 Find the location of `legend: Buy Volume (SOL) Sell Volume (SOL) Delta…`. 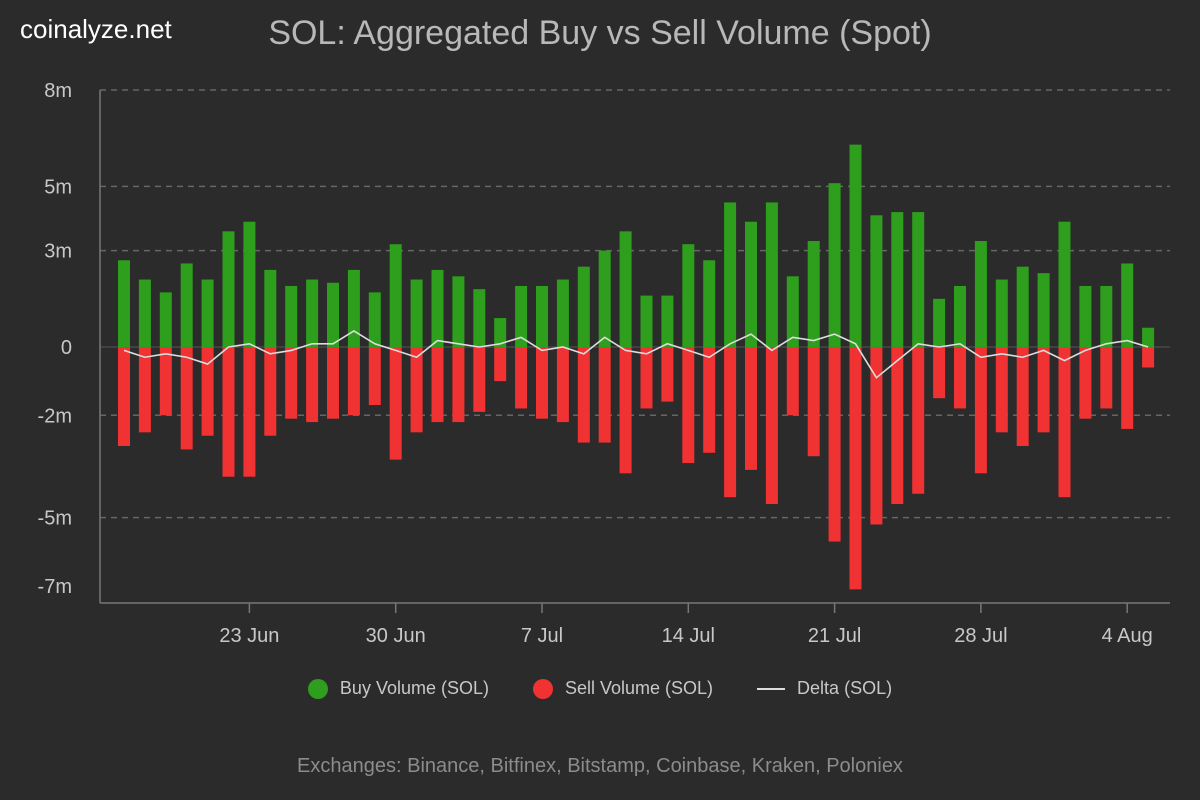

legend: Buy Volume (SOL) Sell Volume (SOL) Delta… is located at coordinates (600, 688).